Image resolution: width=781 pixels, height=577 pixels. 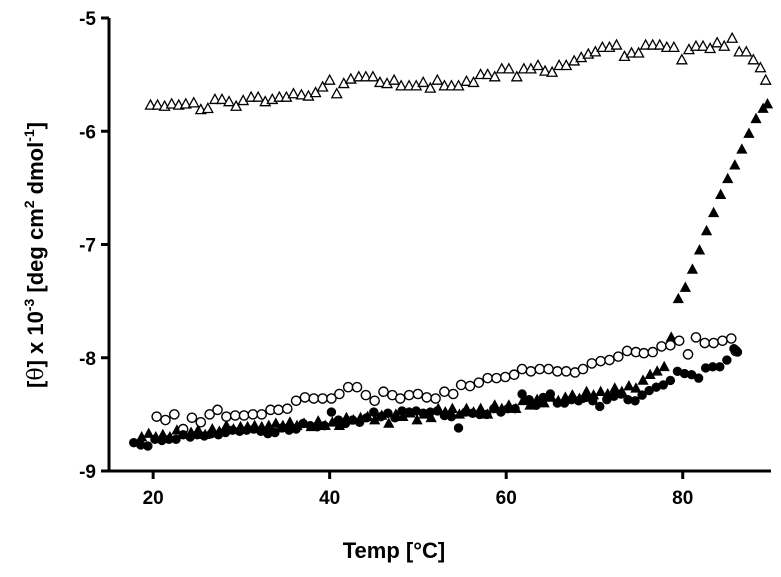 I want to click on y-title-multiplier: ] x 10, so click(x=35, y=339).